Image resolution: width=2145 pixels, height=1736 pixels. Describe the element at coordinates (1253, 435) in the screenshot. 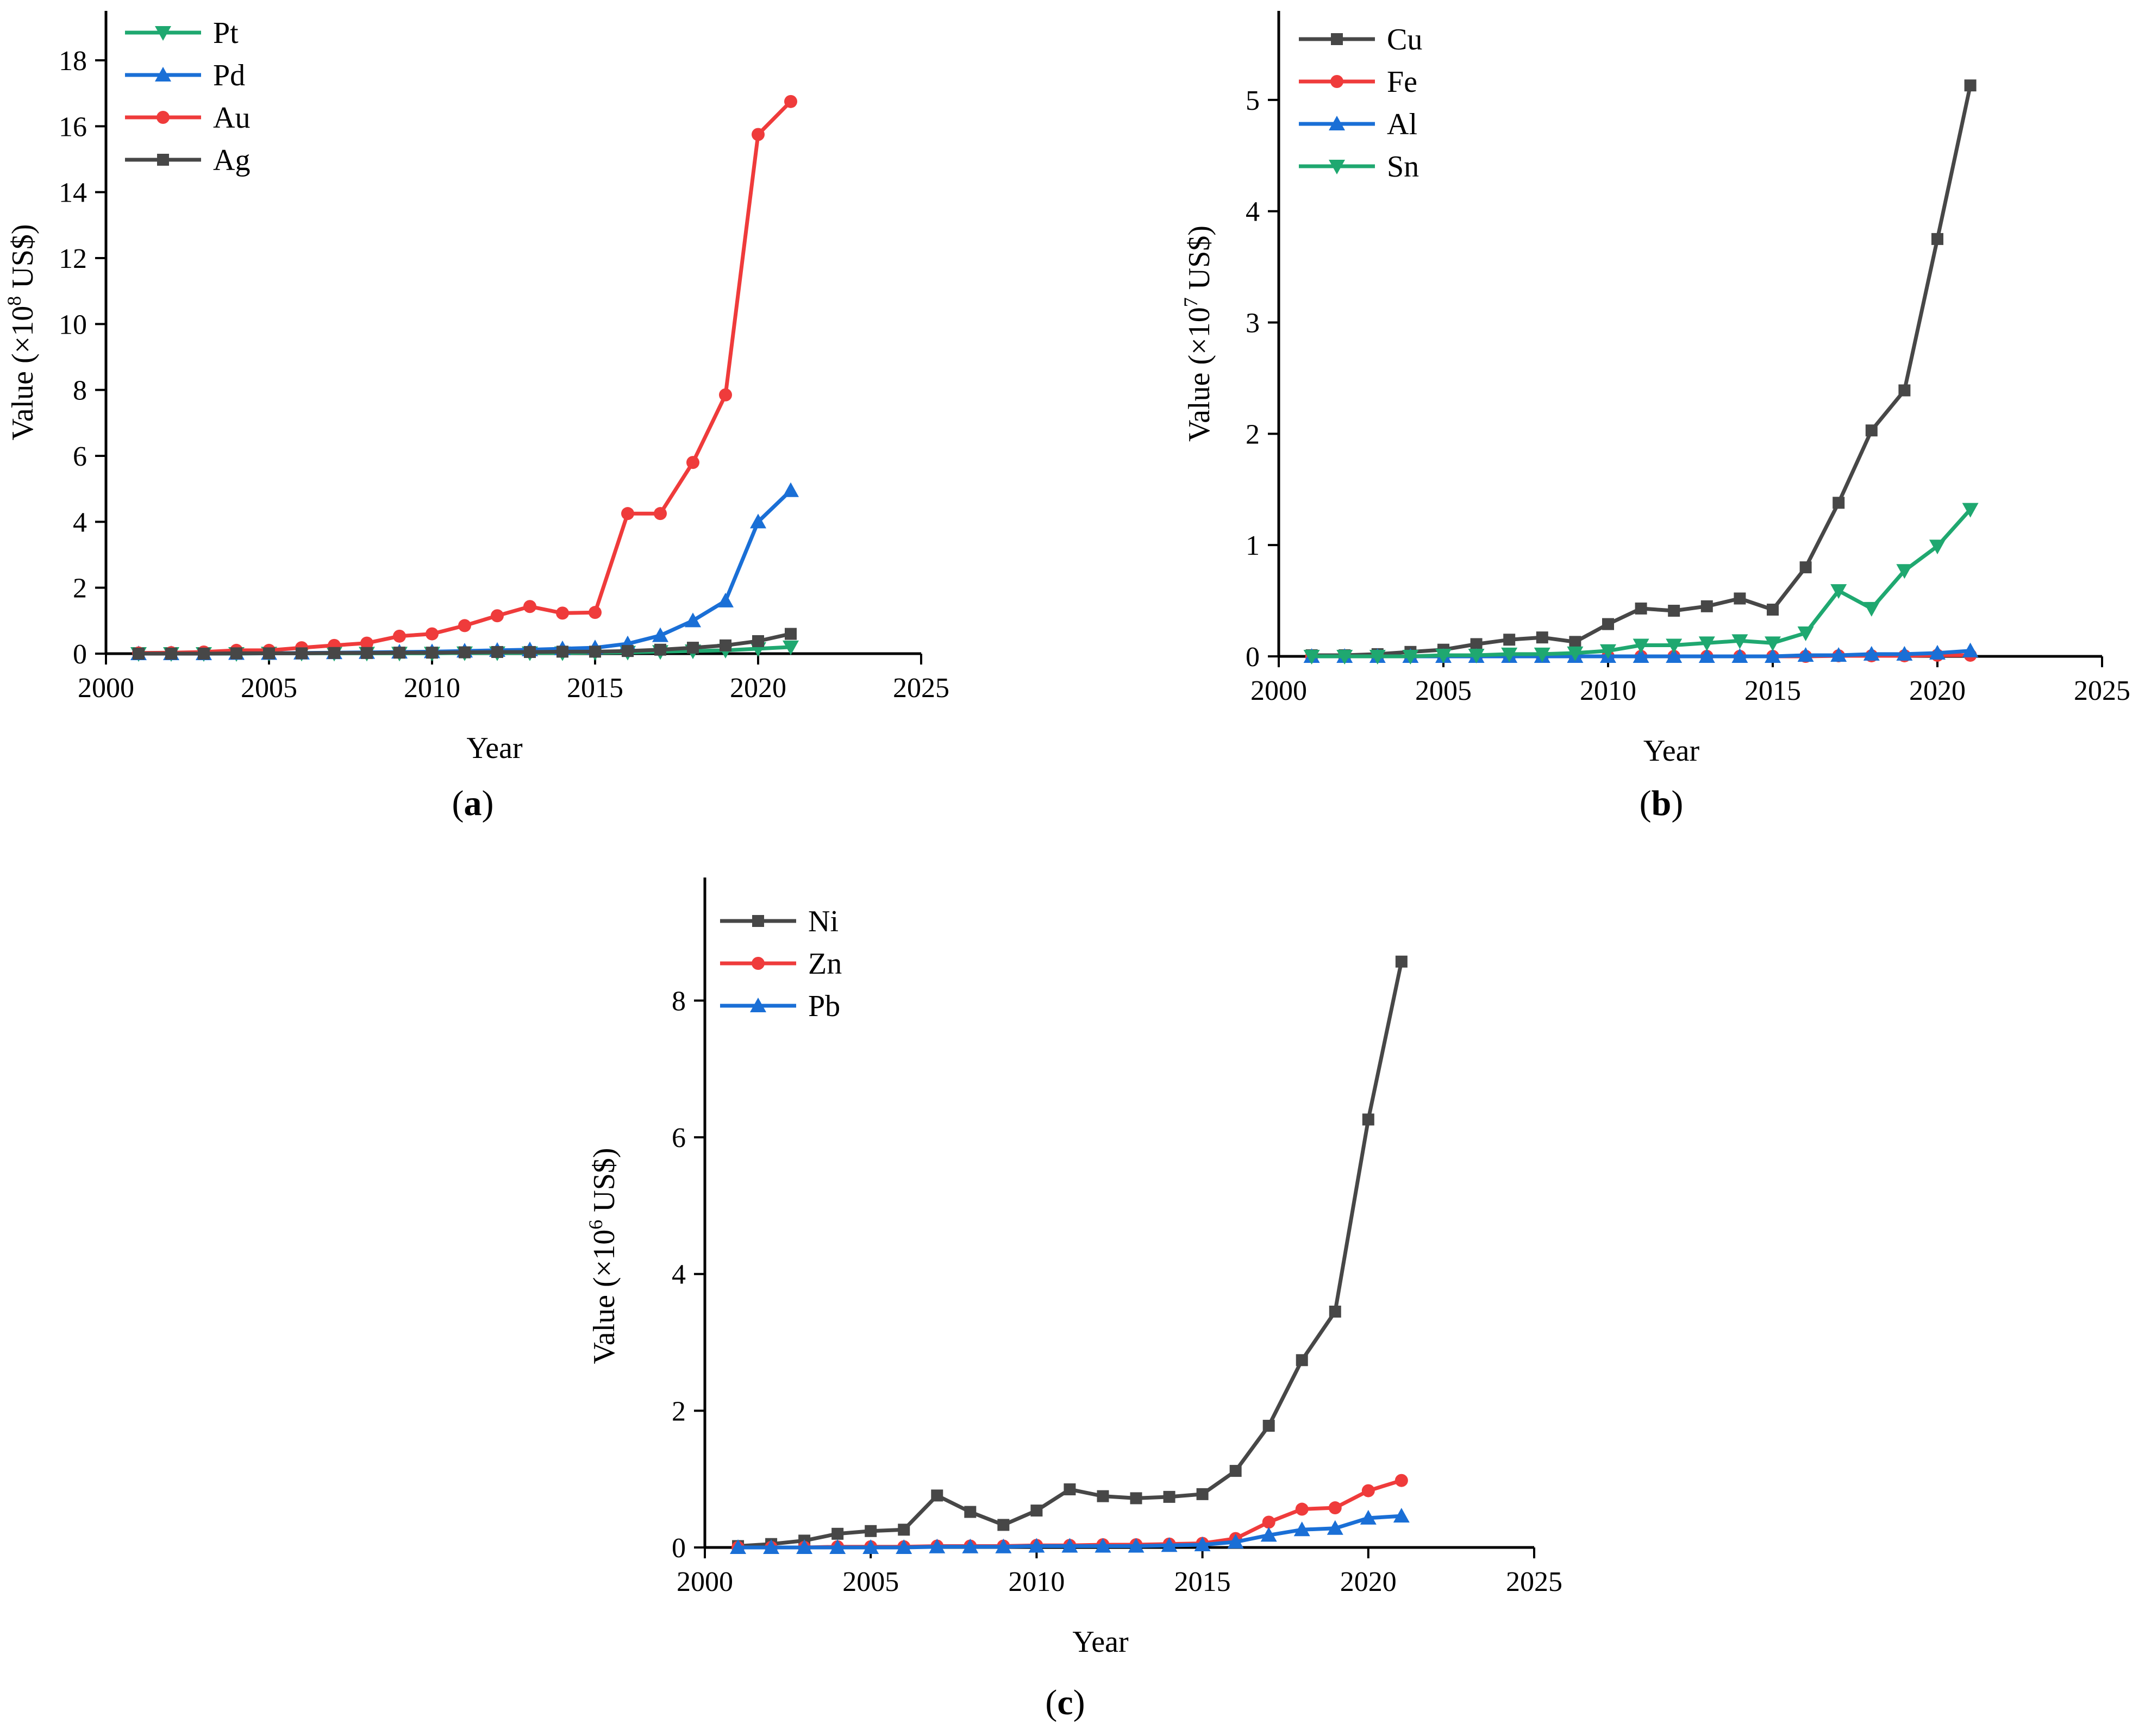

I see `y-tick-label: 2` at that location.